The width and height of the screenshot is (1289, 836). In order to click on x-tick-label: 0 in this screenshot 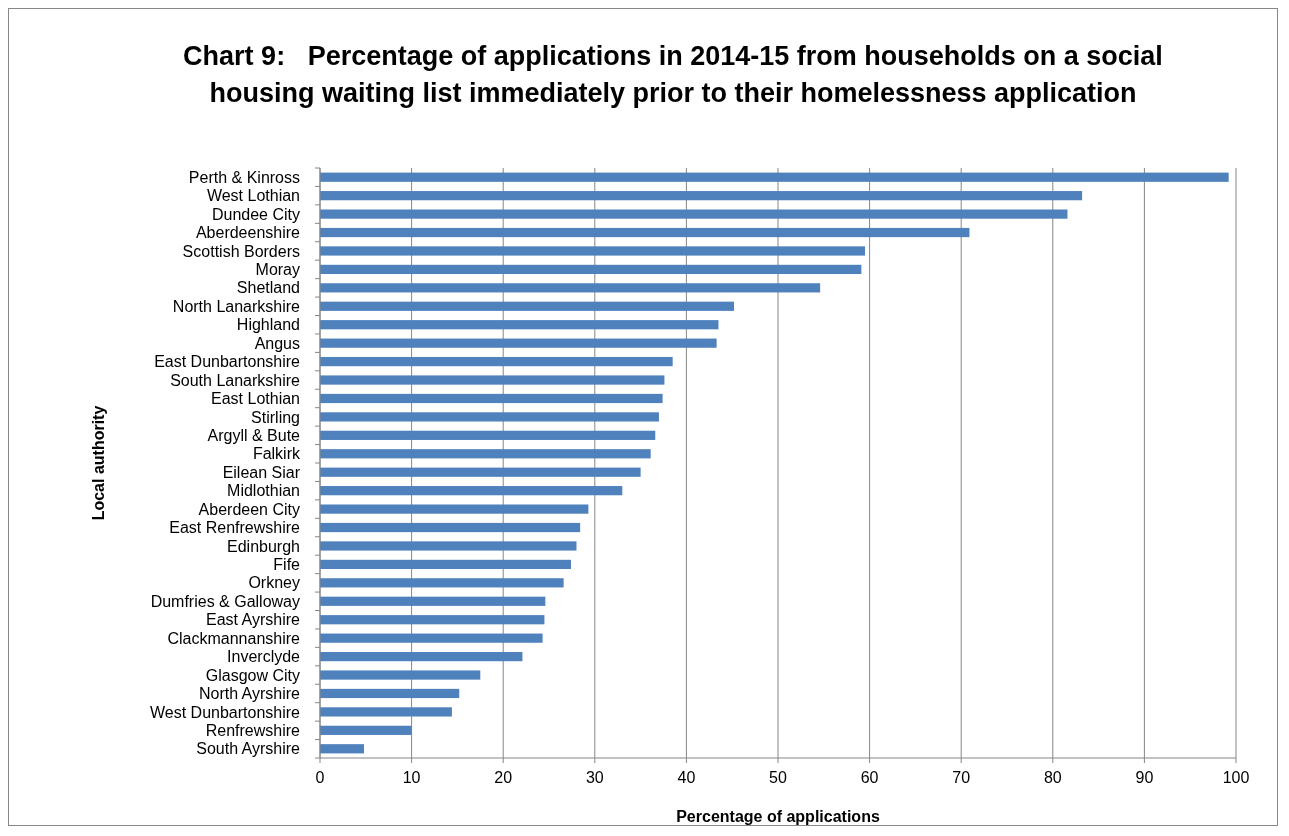, I will do `click(320, 777)`.